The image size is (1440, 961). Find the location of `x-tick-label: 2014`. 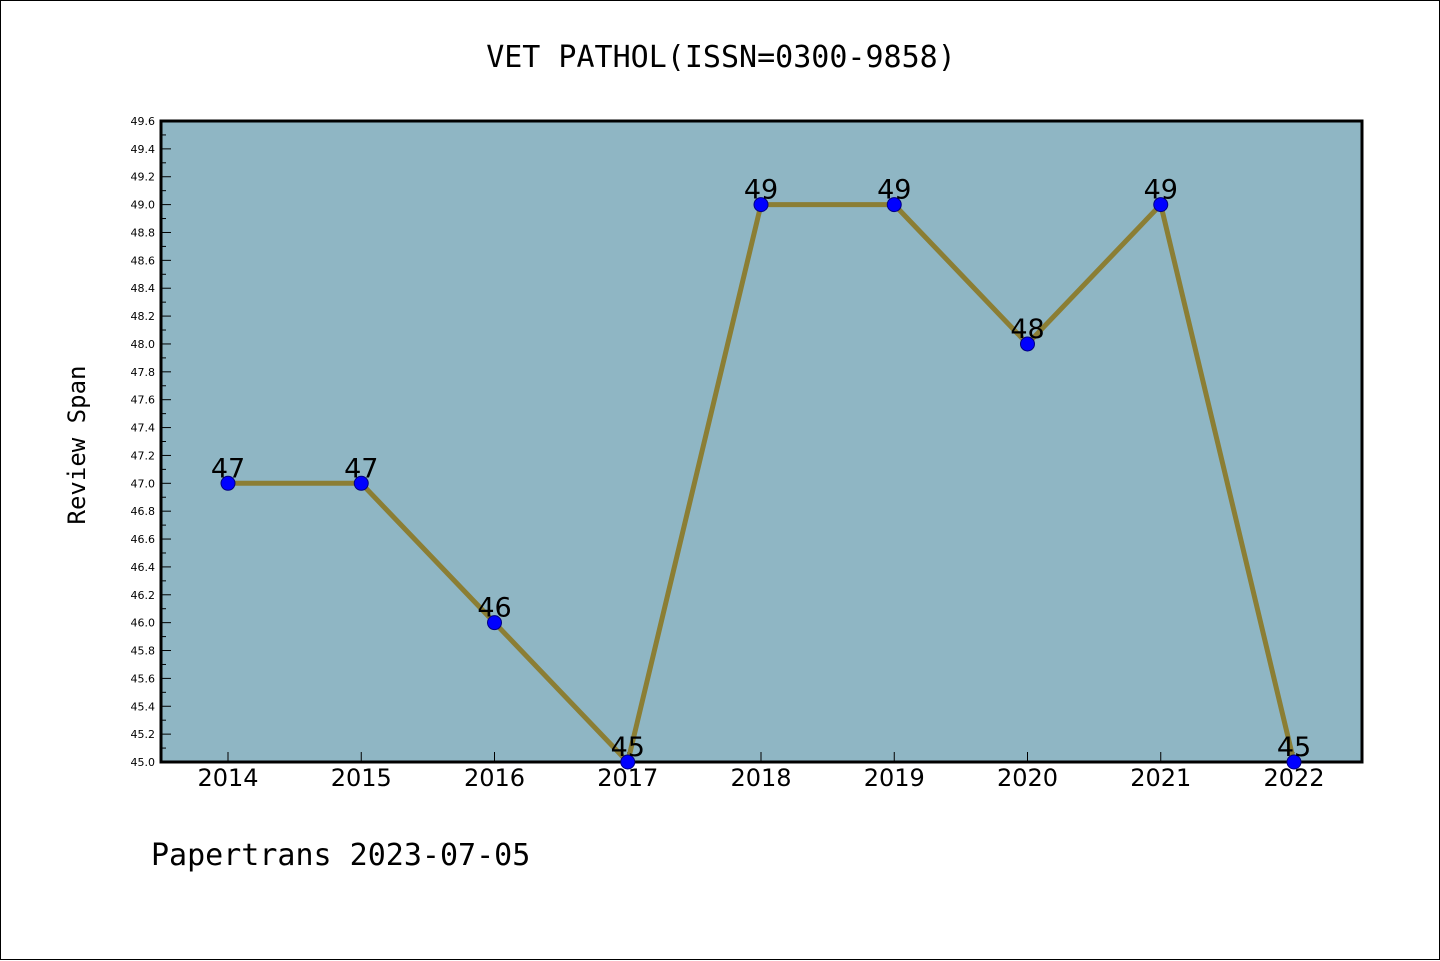

x-tick-label: 2014 is located at coordinates (227, 778).